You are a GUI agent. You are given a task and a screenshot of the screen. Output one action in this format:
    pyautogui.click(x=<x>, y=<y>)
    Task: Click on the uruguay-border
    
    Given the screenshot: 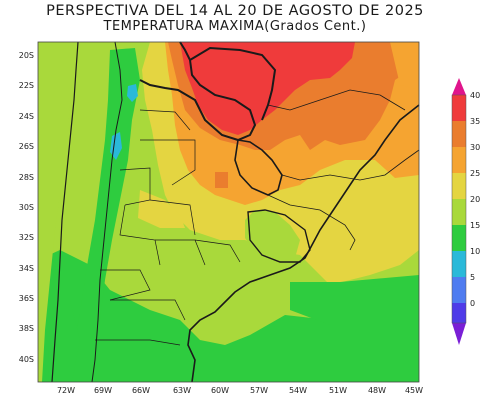 What is the action you would take?
    pyautogui.click(x=279, y=236)
    